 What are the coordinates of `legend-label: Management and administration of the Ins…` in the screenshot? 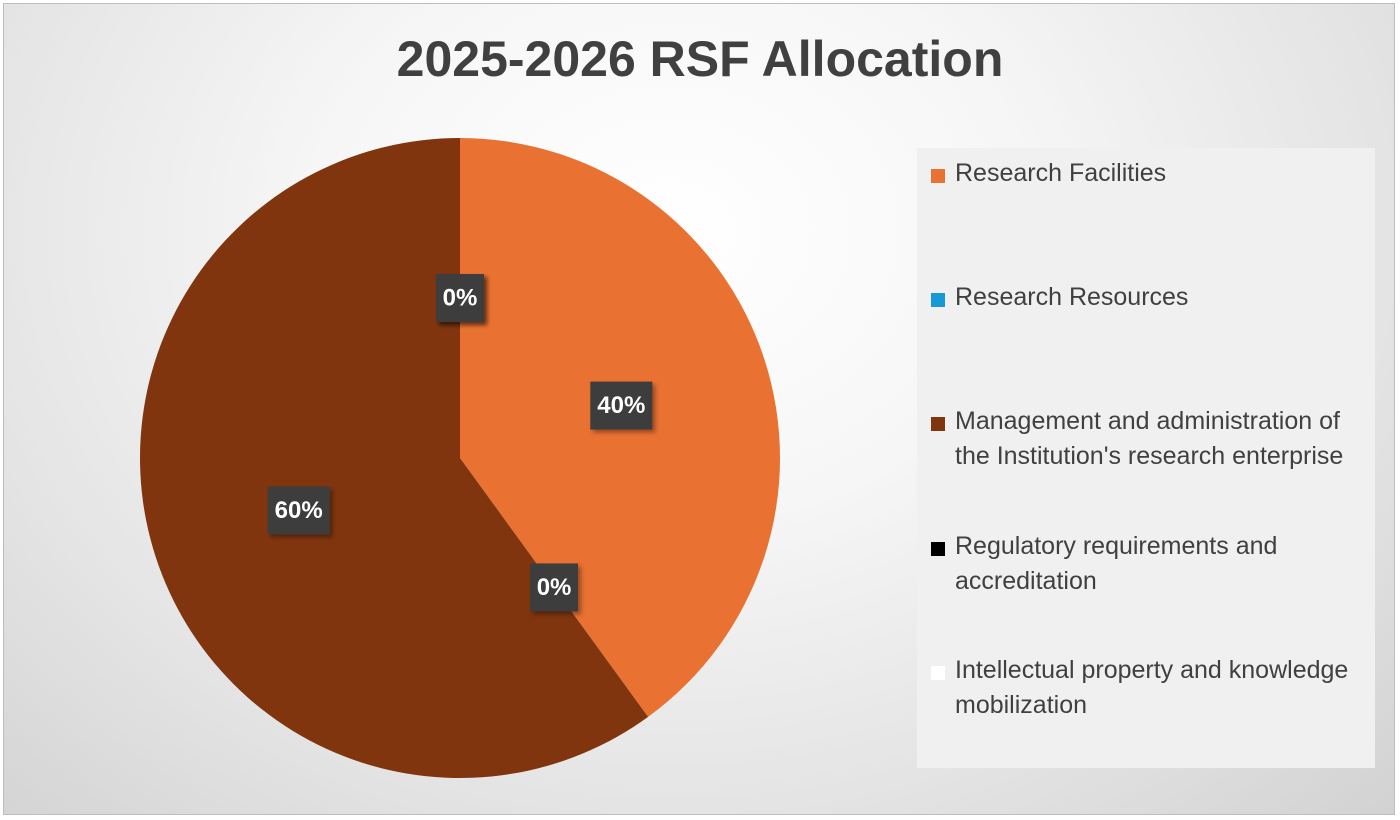 It's located at (1149, 438).